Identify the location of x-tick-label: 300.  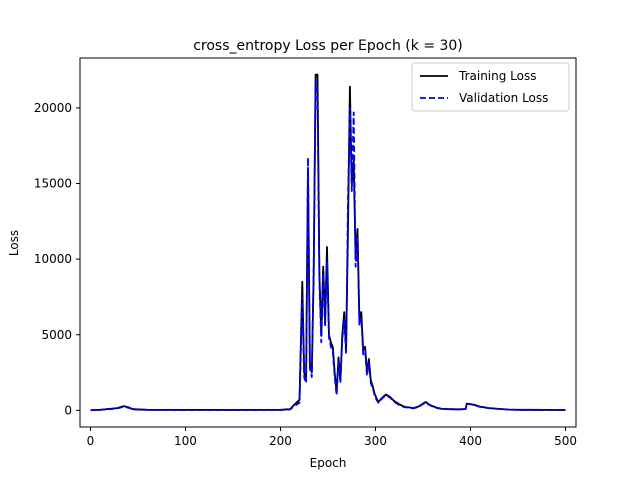
(375, 441).